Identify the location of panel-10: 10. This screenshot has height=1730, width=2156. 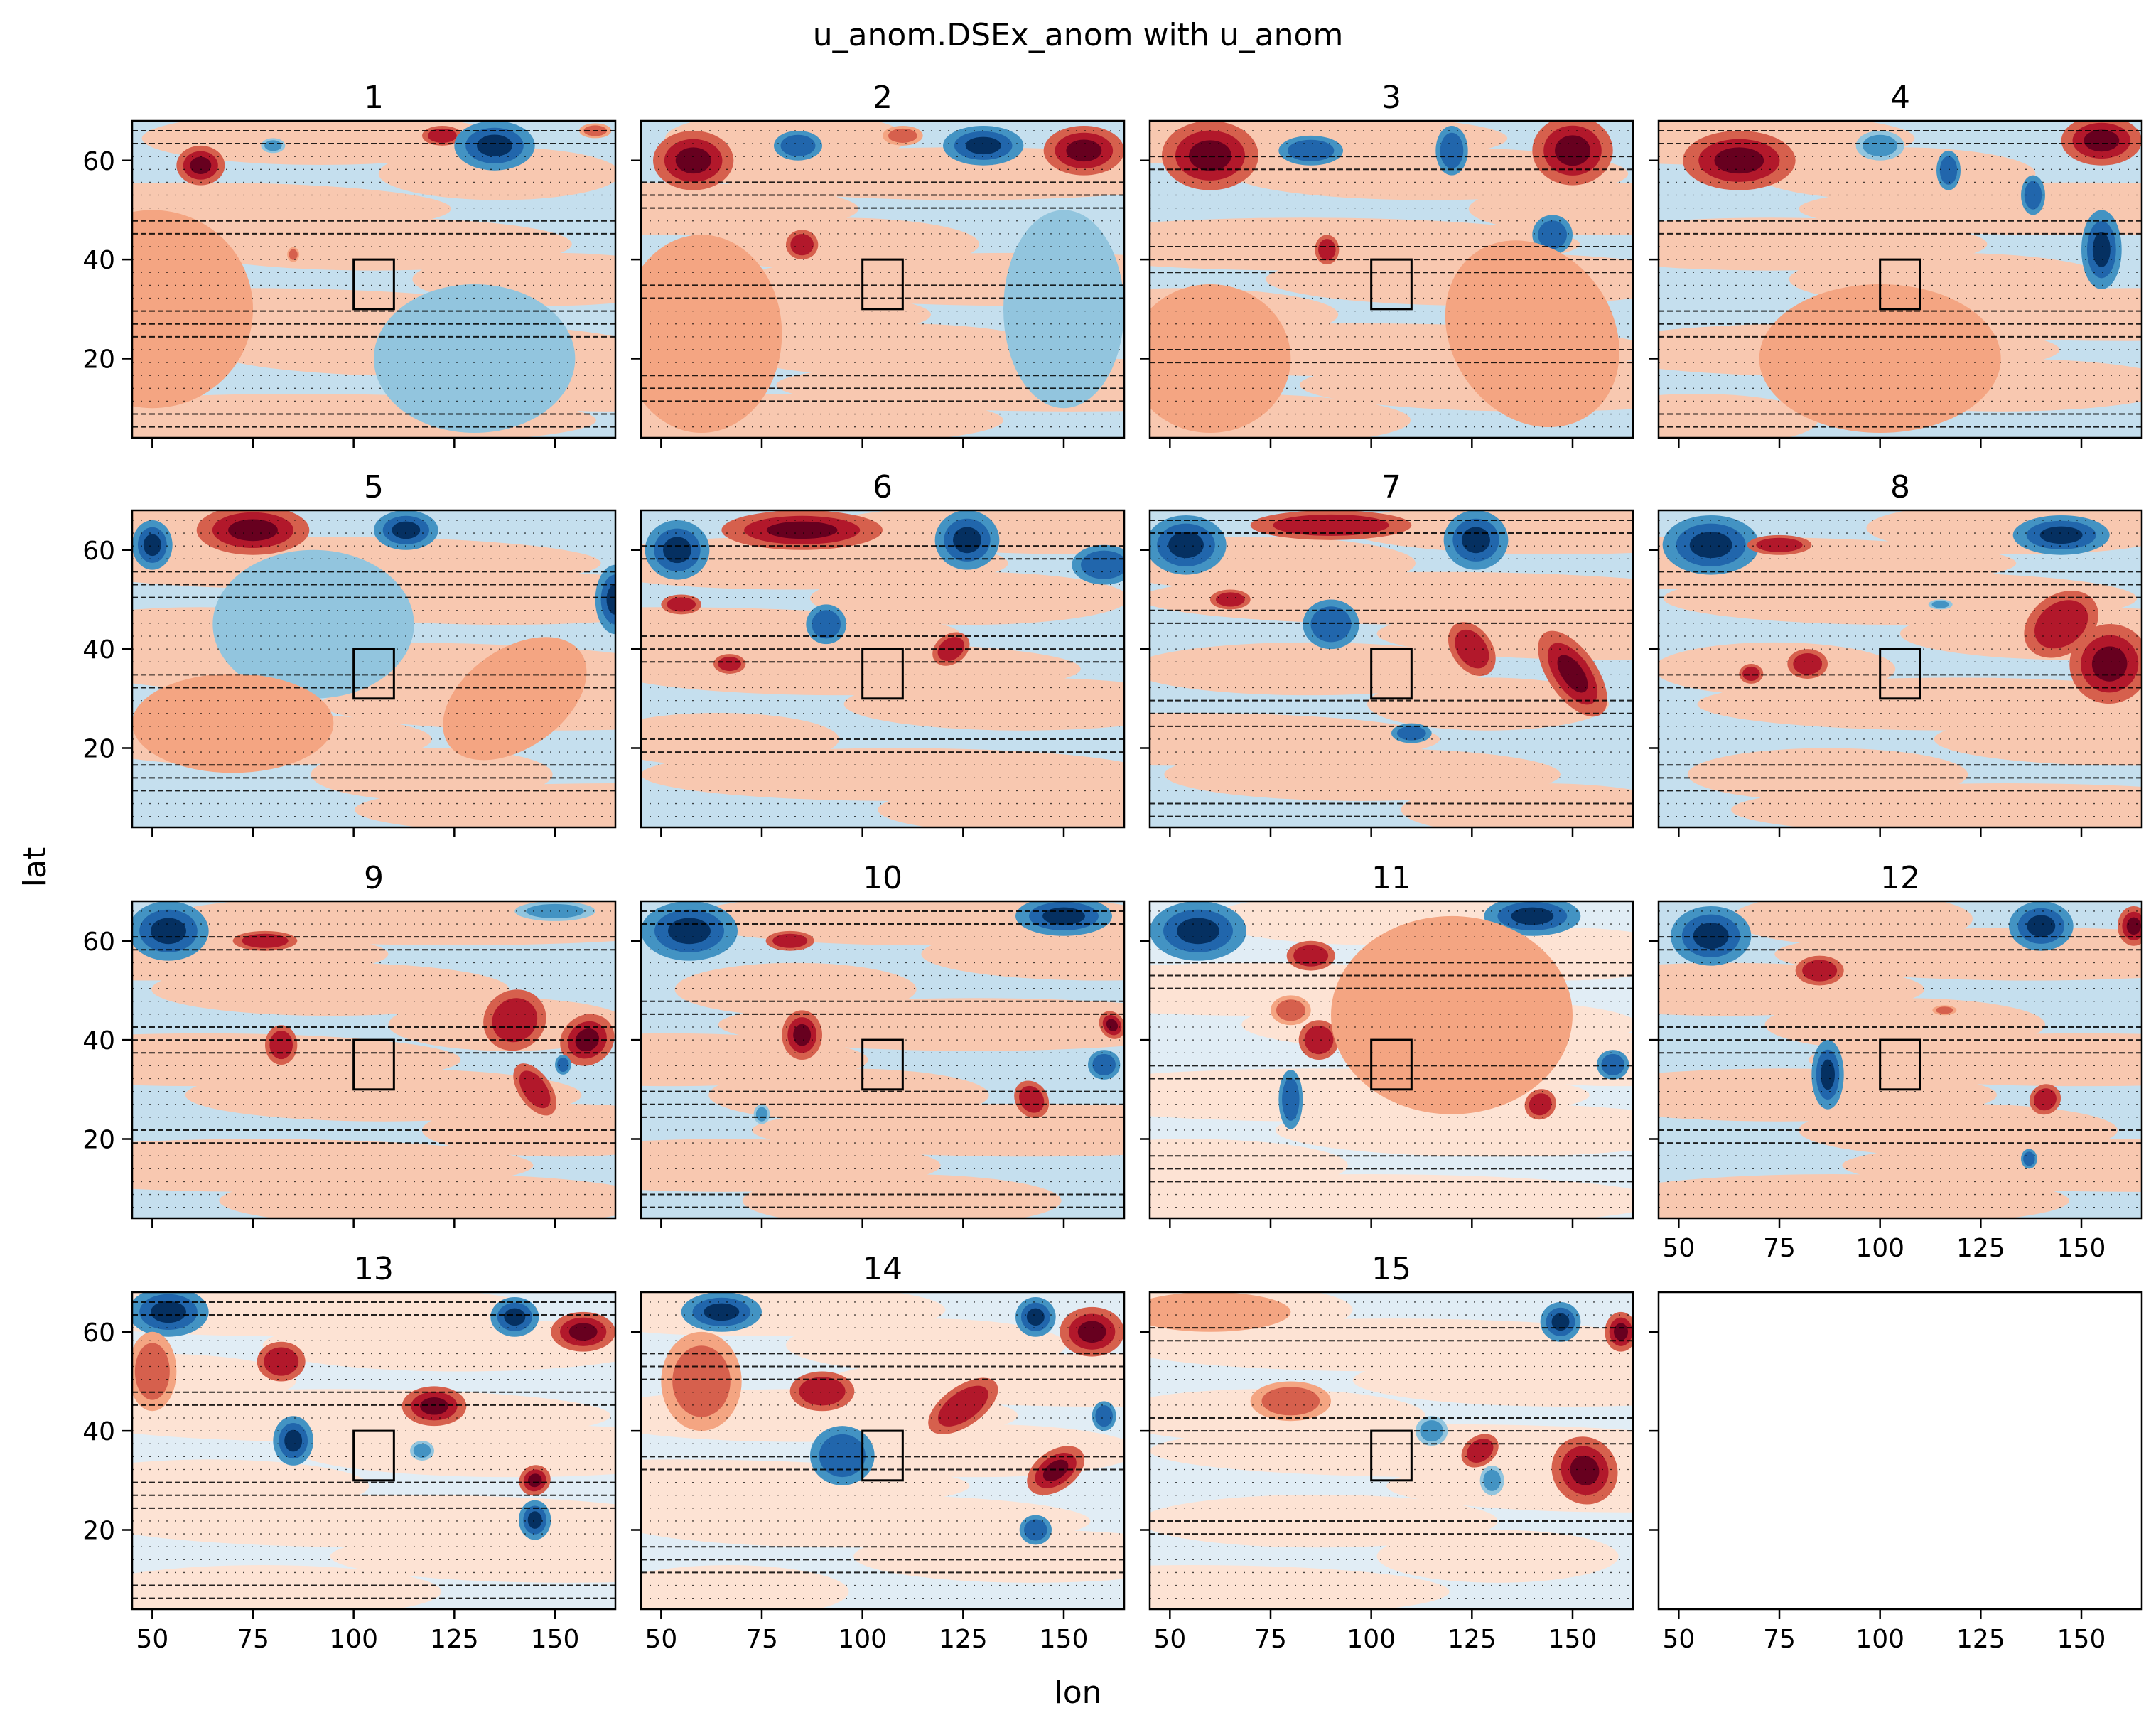
(878, 1044).